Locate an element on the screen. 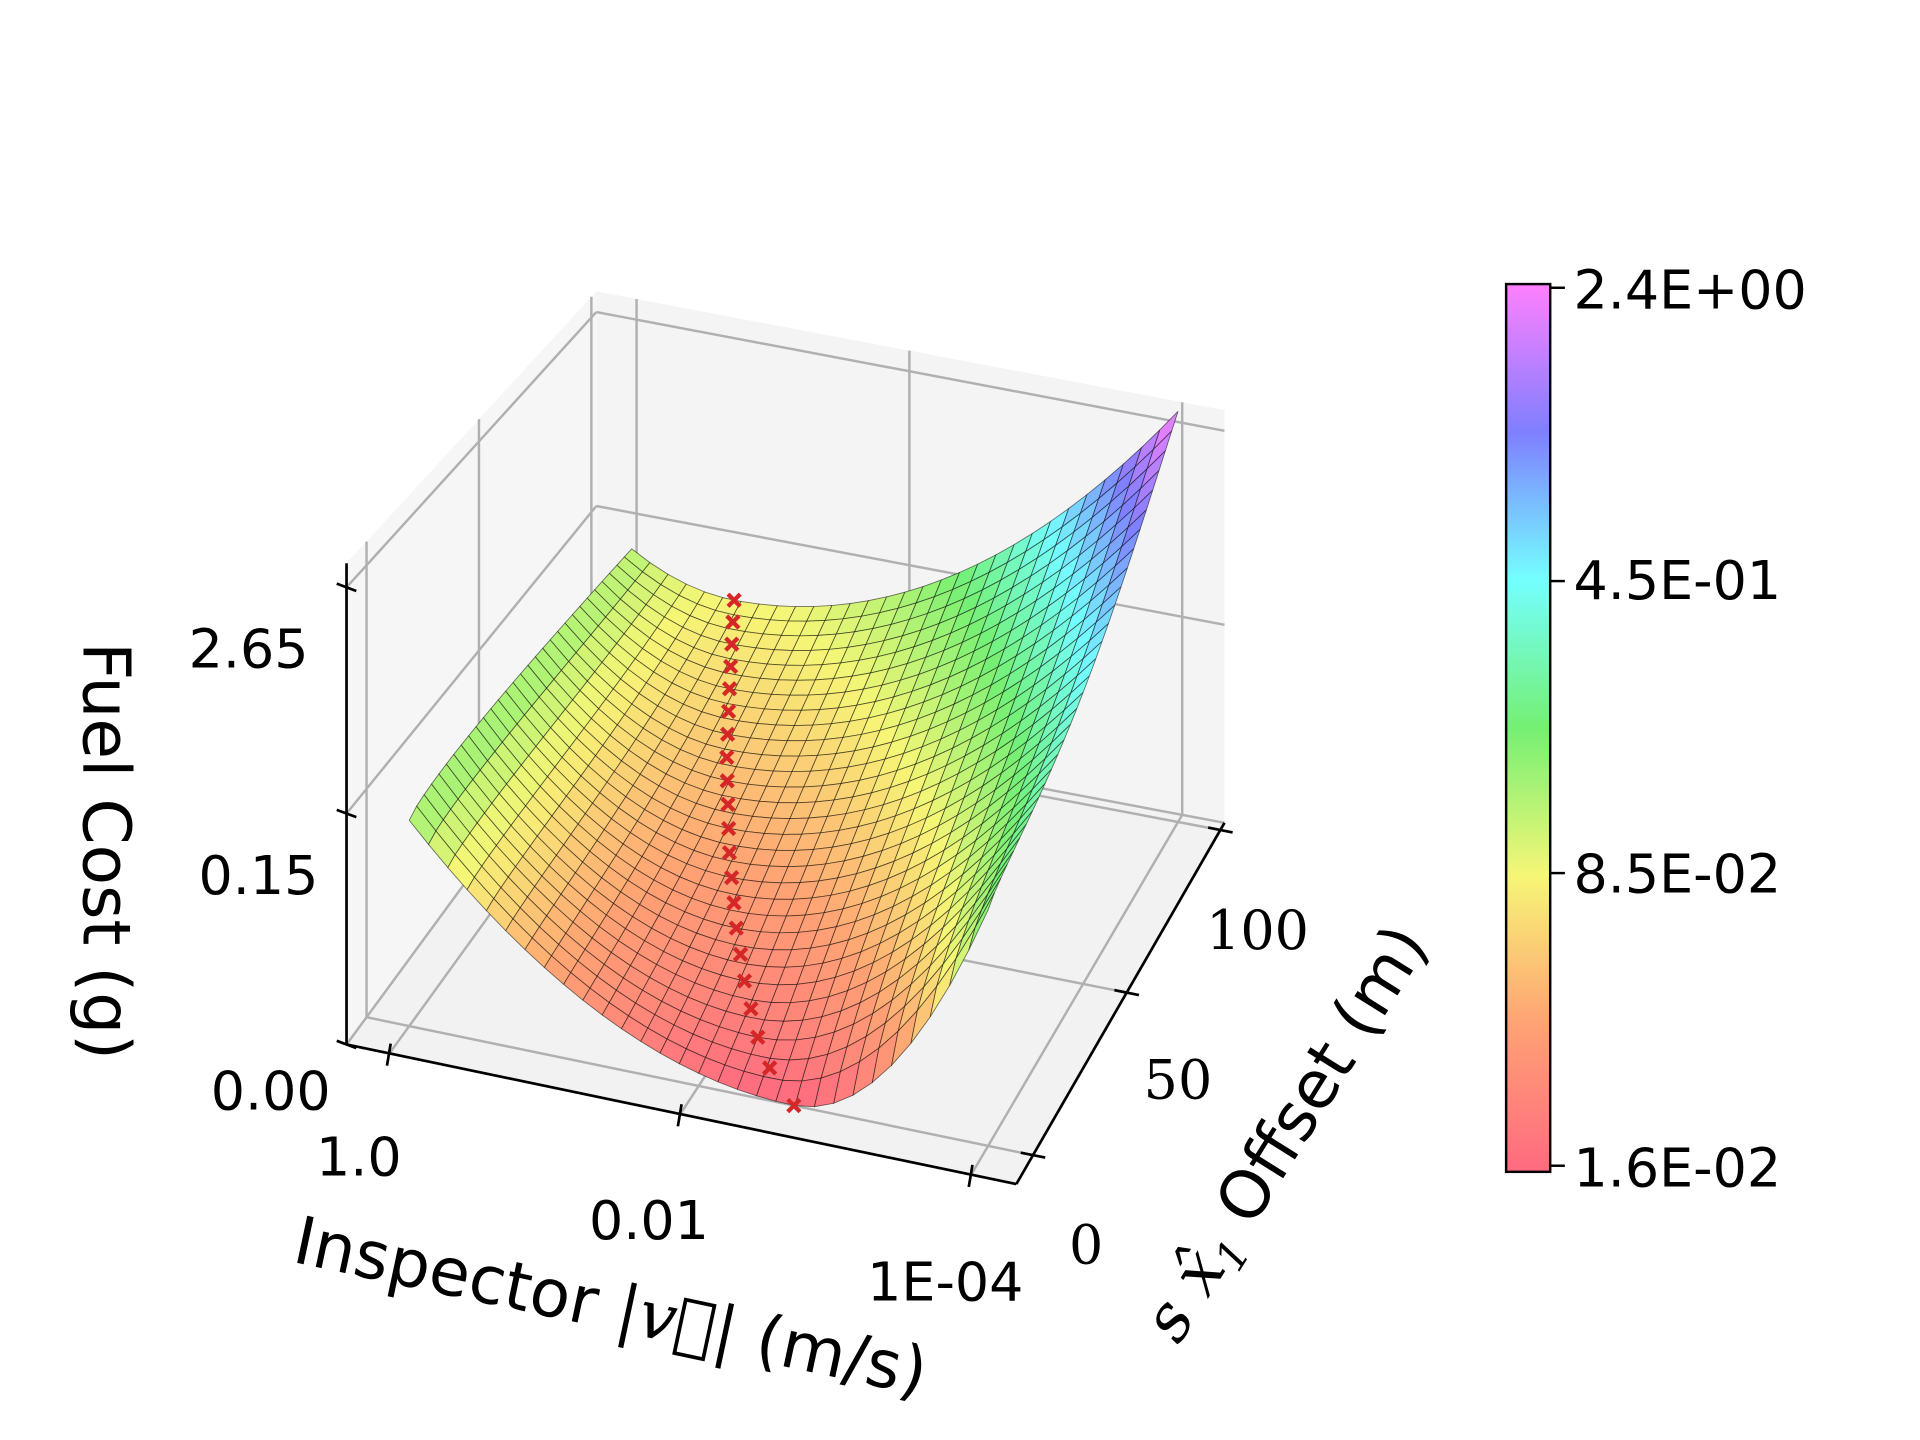  colorbar: 2.4E+00 4.5E-01 8.5E-02 1.6E-02 is located at coordinates (1655, 729).